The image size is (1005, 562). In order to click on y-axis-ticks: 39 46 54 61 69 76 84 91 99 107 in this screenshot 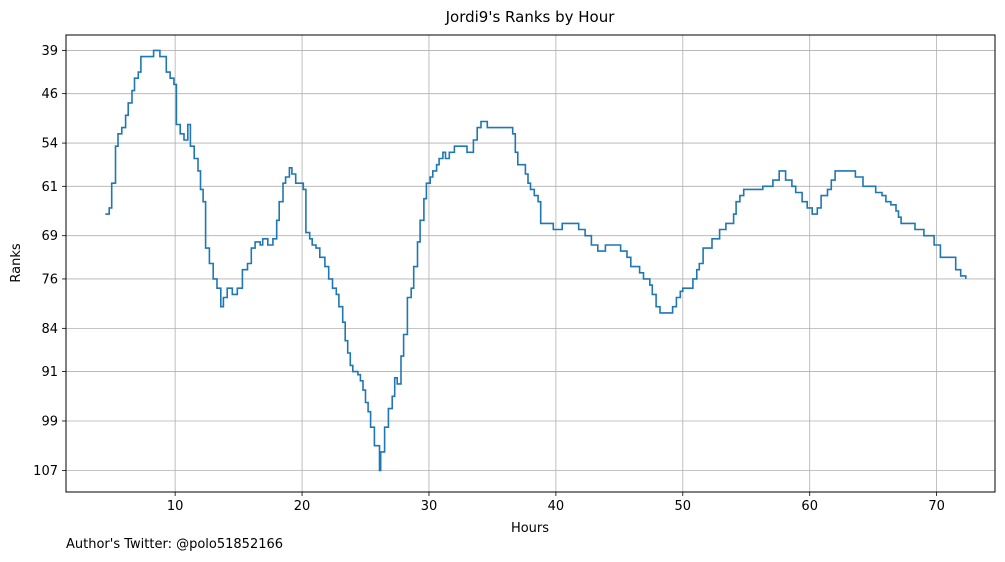, I will do `click(49, 261)`.